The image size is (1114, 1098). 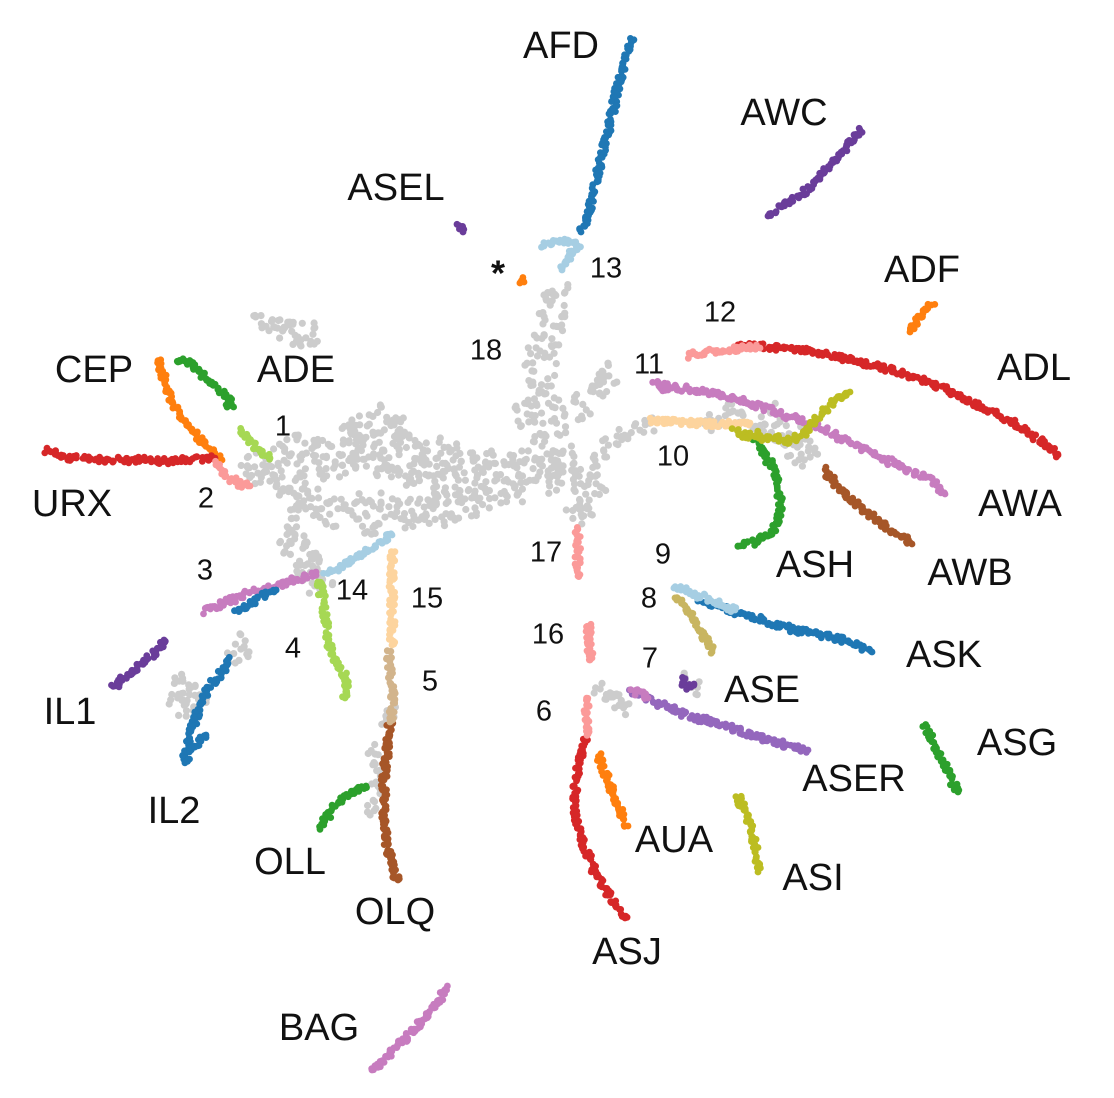 I want to click on cell-type-label: AUA, so click(x=674, y=840).